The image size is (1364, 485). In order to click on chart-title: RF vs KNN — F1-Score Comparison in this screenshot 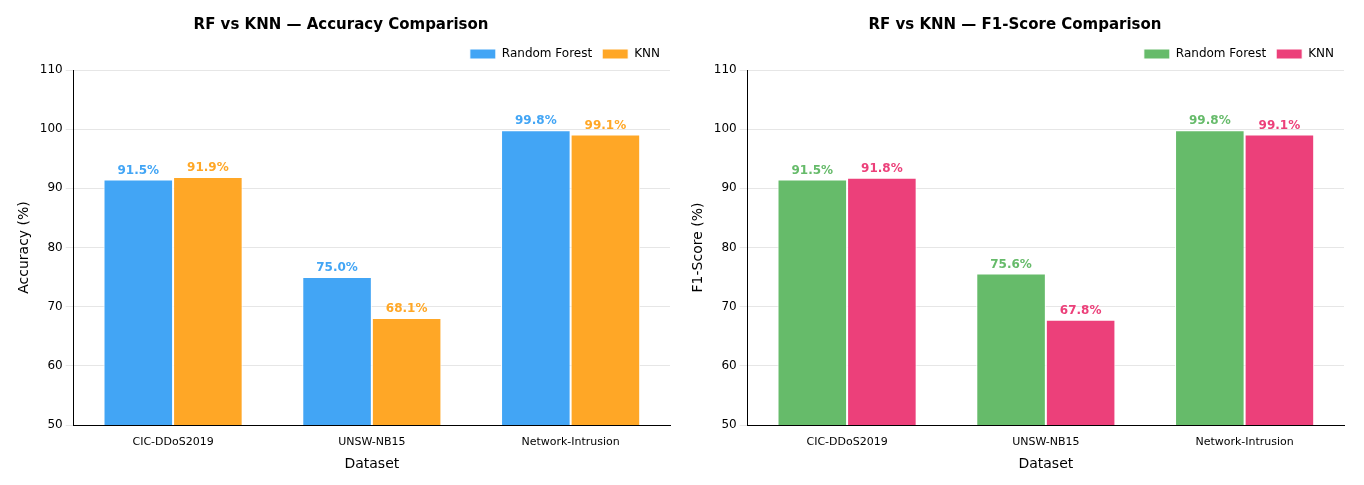, I will do `click(1015, 23)`.